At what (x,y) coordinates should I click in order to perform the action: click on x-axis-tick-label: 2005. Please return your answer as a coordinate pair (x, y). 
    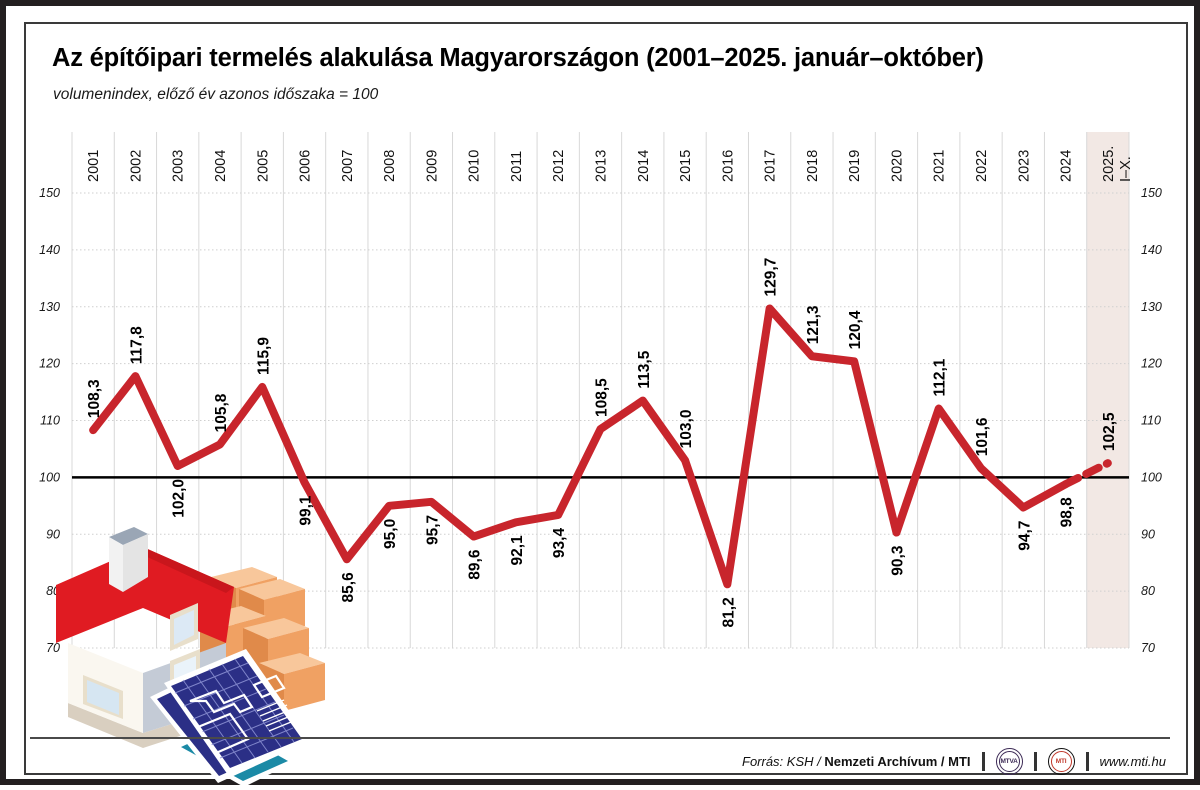
    Looking at the image, I should click on (263, 166).